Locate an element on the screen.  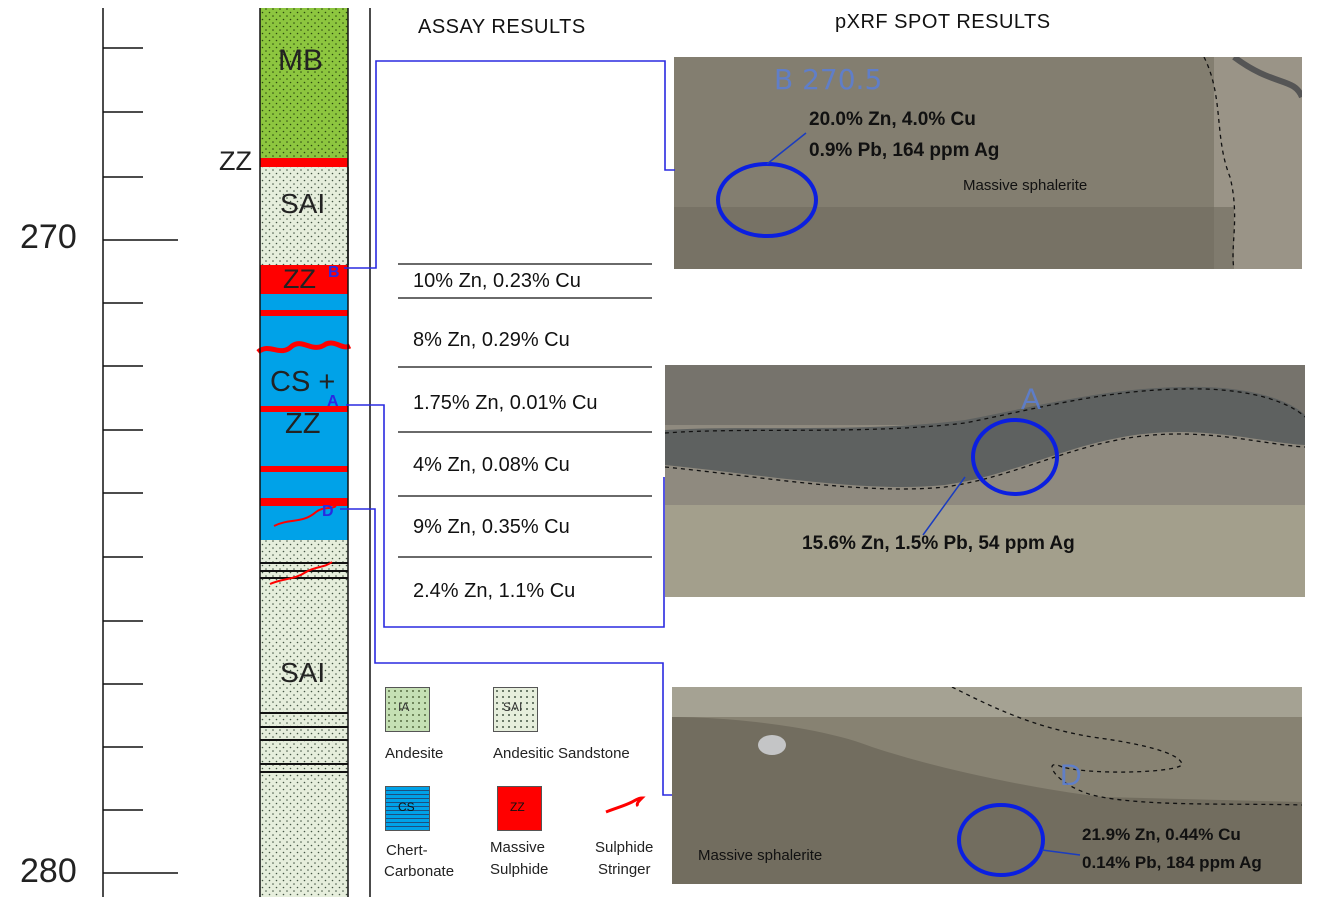
unit-label-zz-b: ZZ is located at coordinates (299, 279).